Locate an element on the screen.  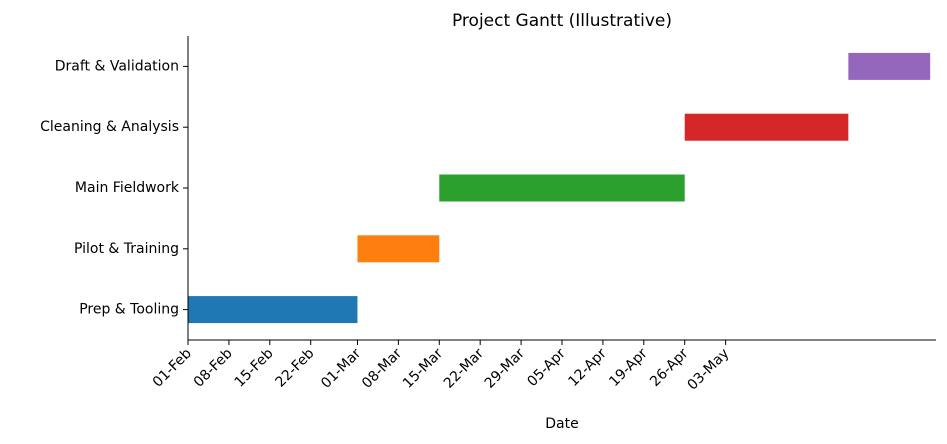
y-tick-label: Pilot & Training is located at coordinates (126, 249).